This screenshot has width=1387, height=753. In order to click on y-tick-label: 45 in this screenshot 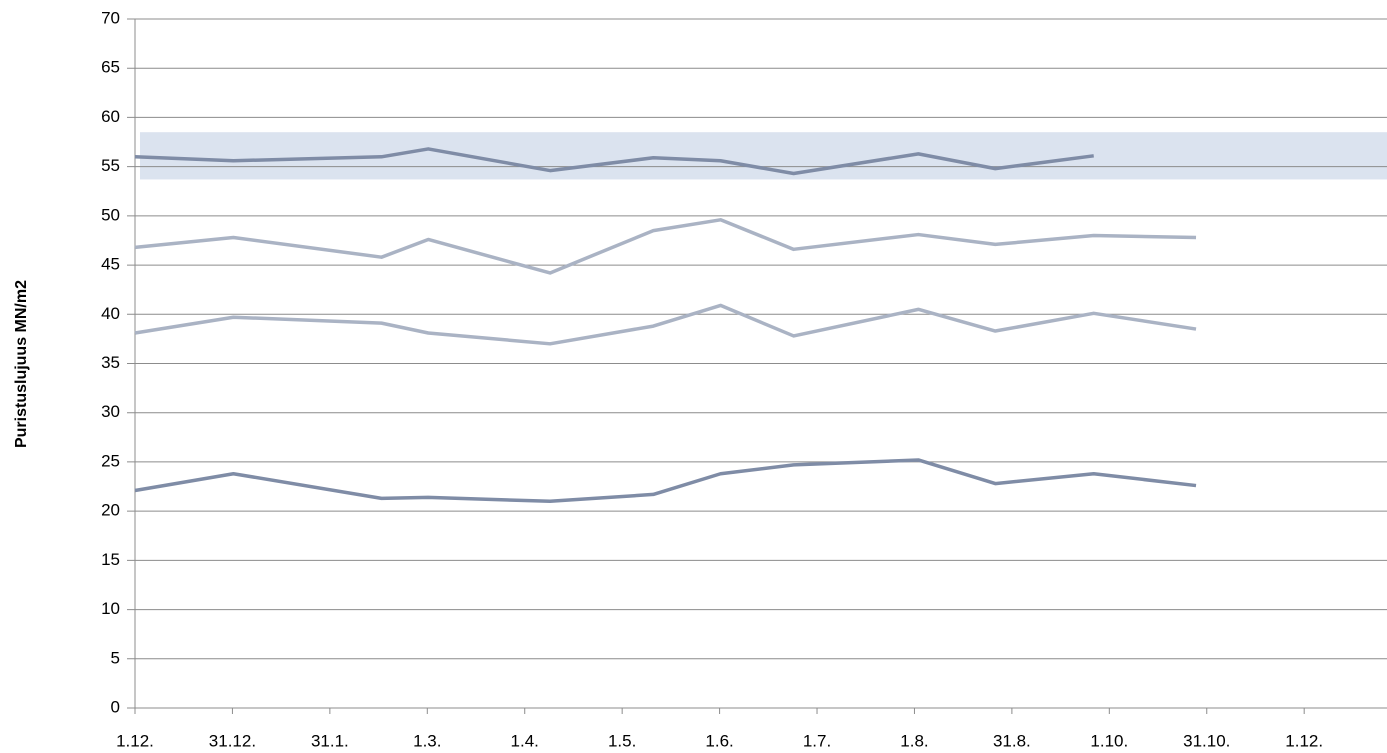, I will do `click(110, 264)`.